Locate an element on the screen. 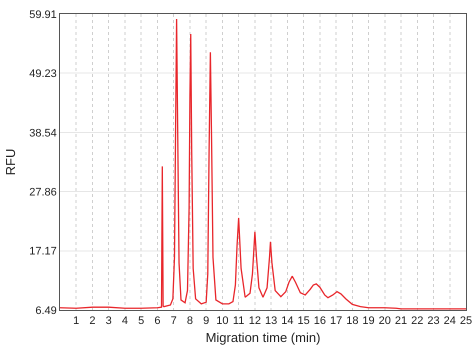 Image resolution: width=474 pixels, height=354 pixels. x-tick-label: 16 is located at coordinates (320, 321).